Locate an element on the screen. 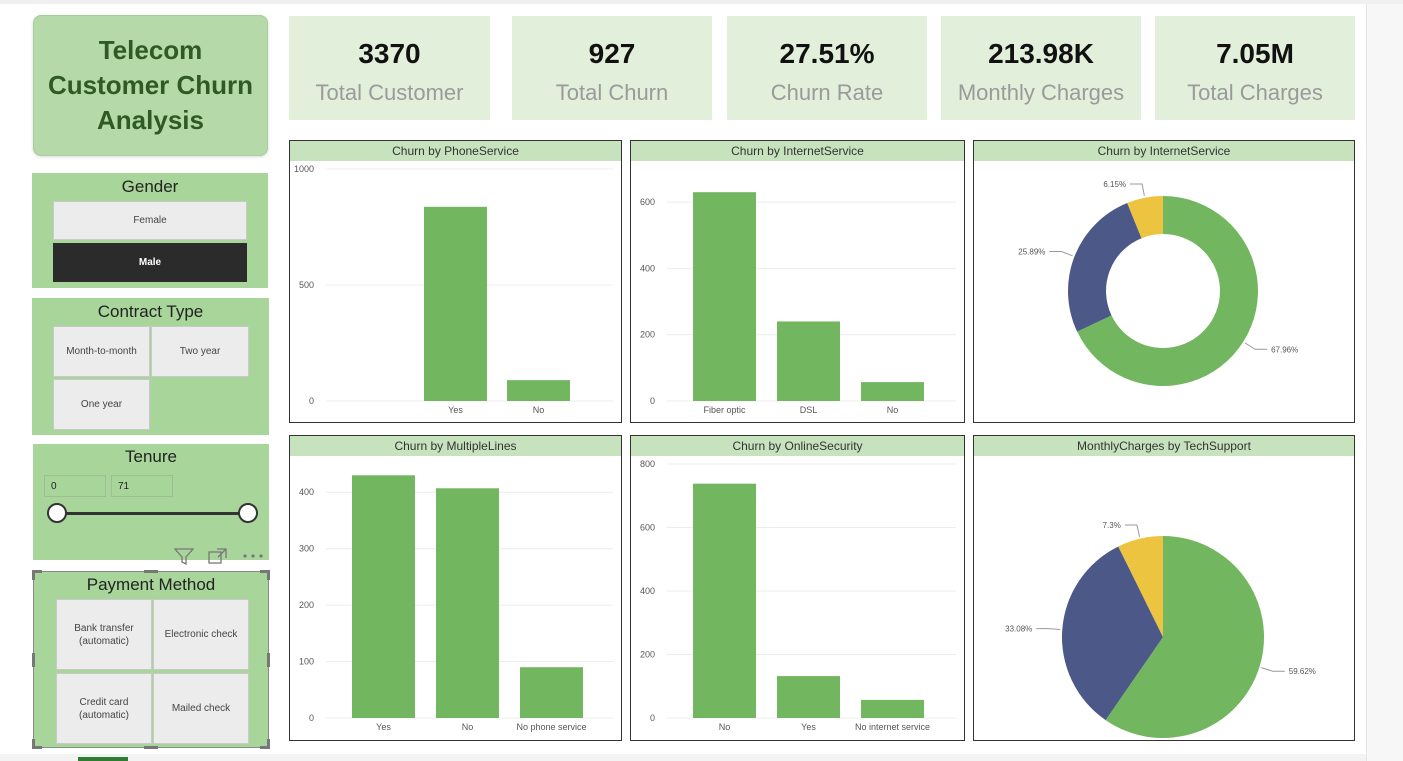  y-tick-label: 500 is located at coordinates (306, 285).